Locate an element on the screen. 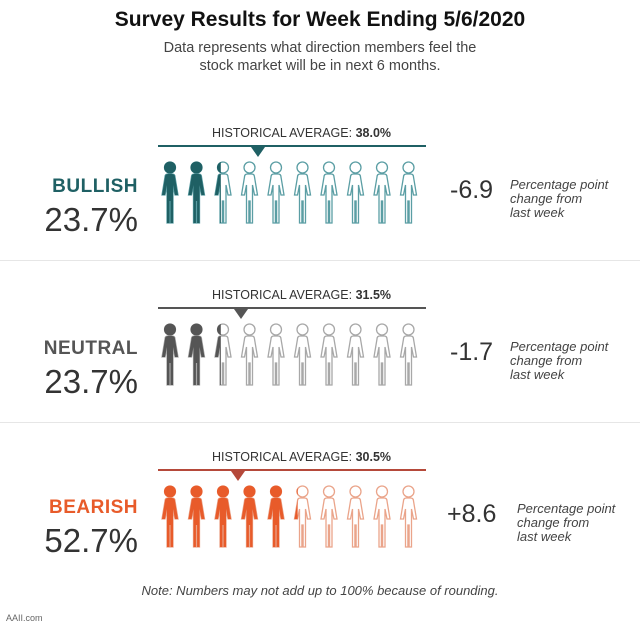 The height and width of the screenshot is (627, 640). historical-average-label: HISTORICAL AVERAGE: 30.5% is located at coordinates (301, 457).